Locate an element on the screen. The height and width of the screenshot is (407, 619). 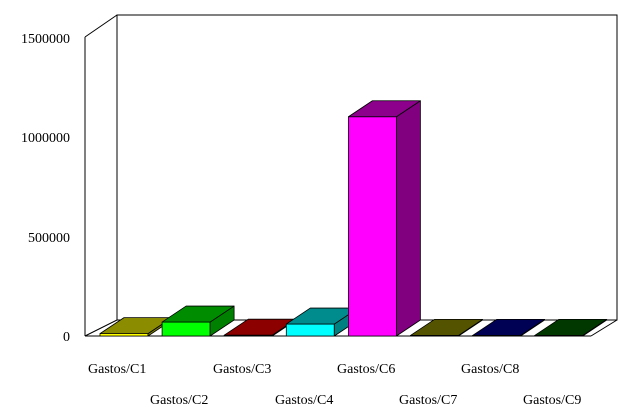
x-tick-label: Gastos/C9 is located at coordinates (552, 400).